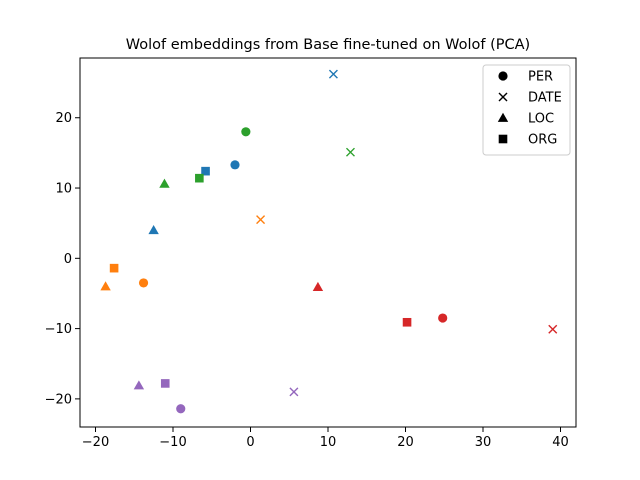  I want to click on x-tick-label-3: 10, so click(328, 442).